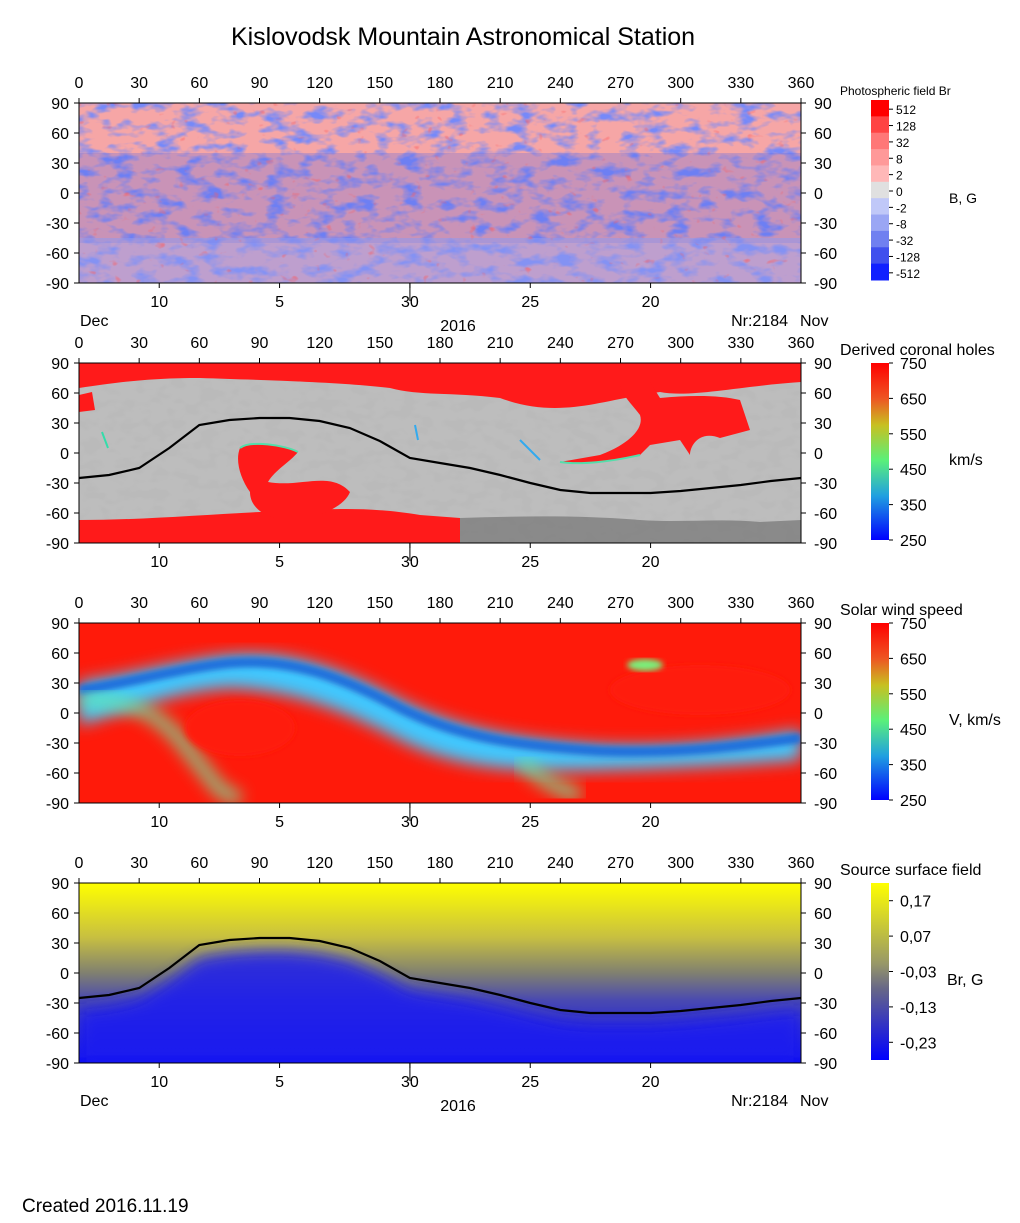  What do you see at coordinates (105, 1206) in the screenshot?
I see `created-label: Created 2016.11.19` at bounding box center [105, 1206].